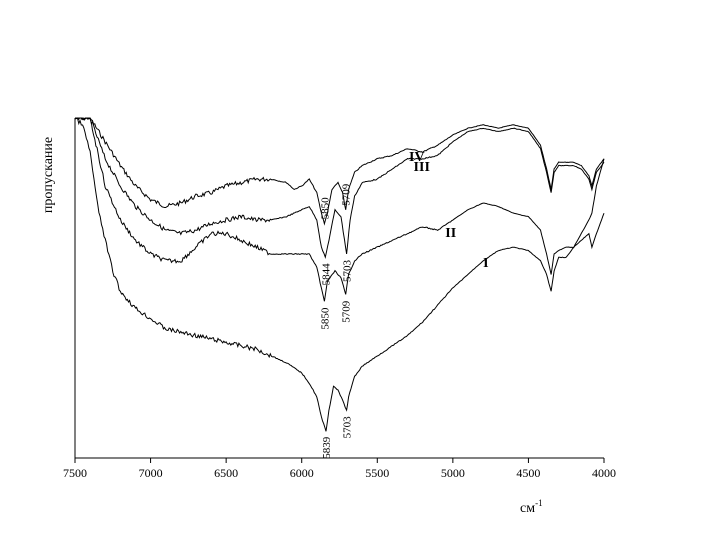  I want to click on x-tick-label: 7000, so click(151, 473).